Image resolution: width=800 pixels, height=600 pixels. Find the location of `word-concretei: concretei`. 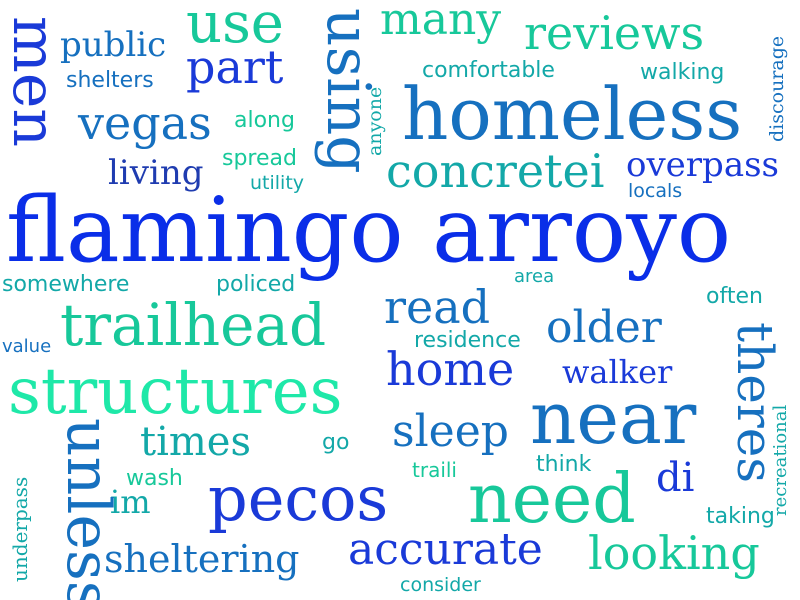

word-concretei: concretei is located at coordinates (495, 171).